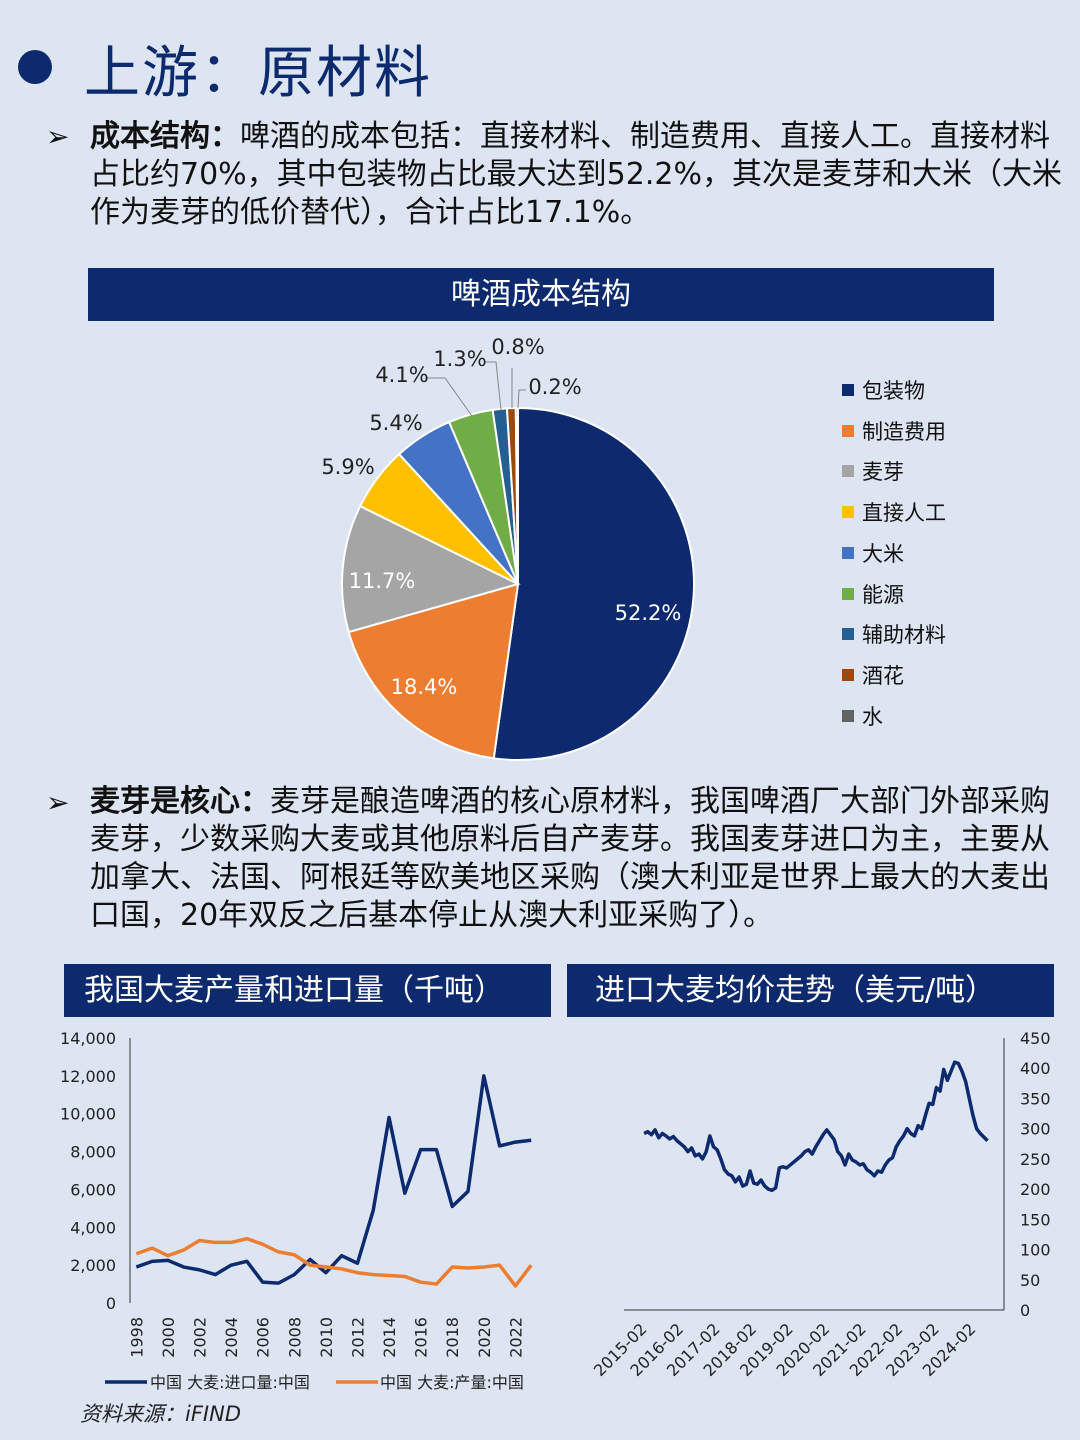  I want to click on pie-value-label-1: 52.2%, so click(648, 613).